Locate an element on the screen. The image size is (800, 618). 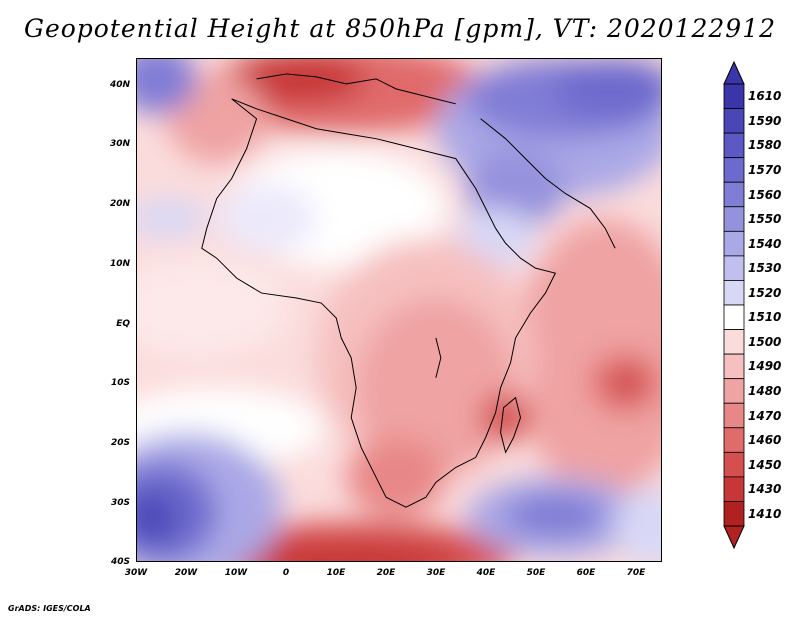
x-tick-label: 60E is located at coordinates (586, 573).